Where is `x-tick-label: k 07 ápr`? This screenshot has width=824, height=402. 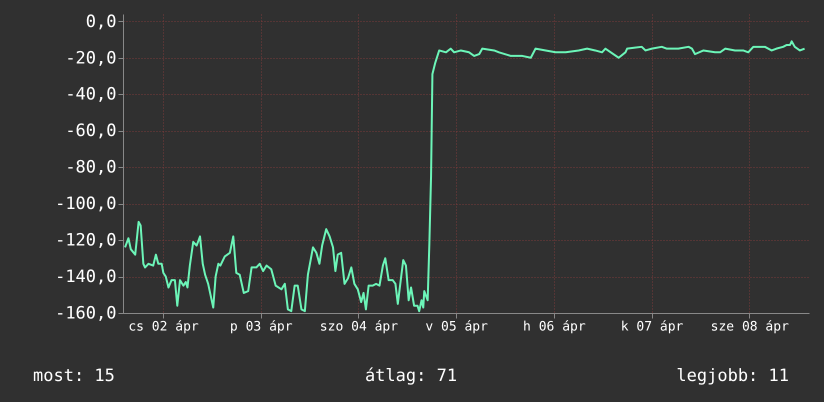 x-tick-label: k 07 ápr is located at coordinates (652, 327).